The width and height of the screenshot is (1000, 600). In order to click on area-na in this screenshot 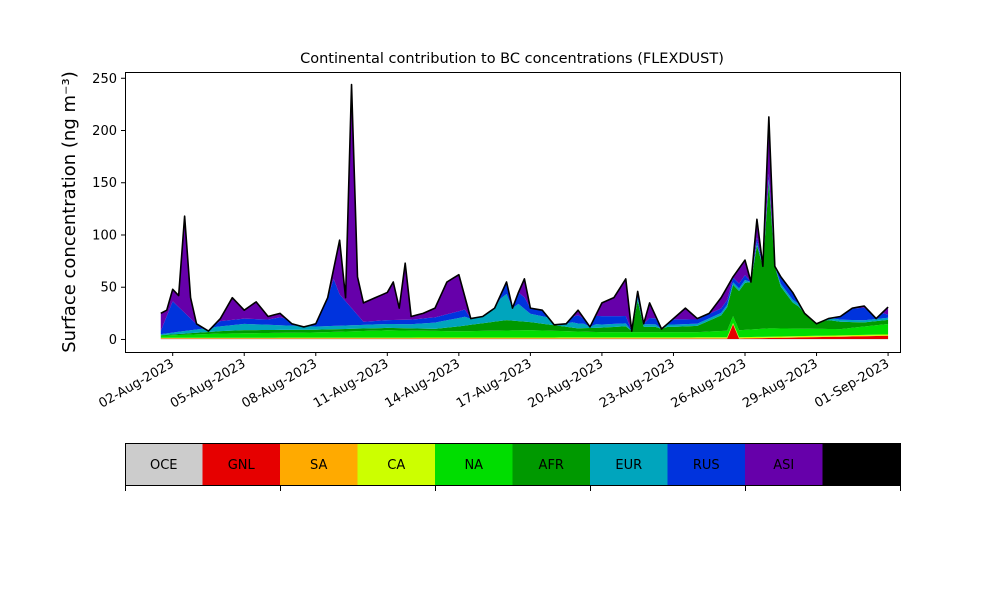, I will do `click(524, 327)`.